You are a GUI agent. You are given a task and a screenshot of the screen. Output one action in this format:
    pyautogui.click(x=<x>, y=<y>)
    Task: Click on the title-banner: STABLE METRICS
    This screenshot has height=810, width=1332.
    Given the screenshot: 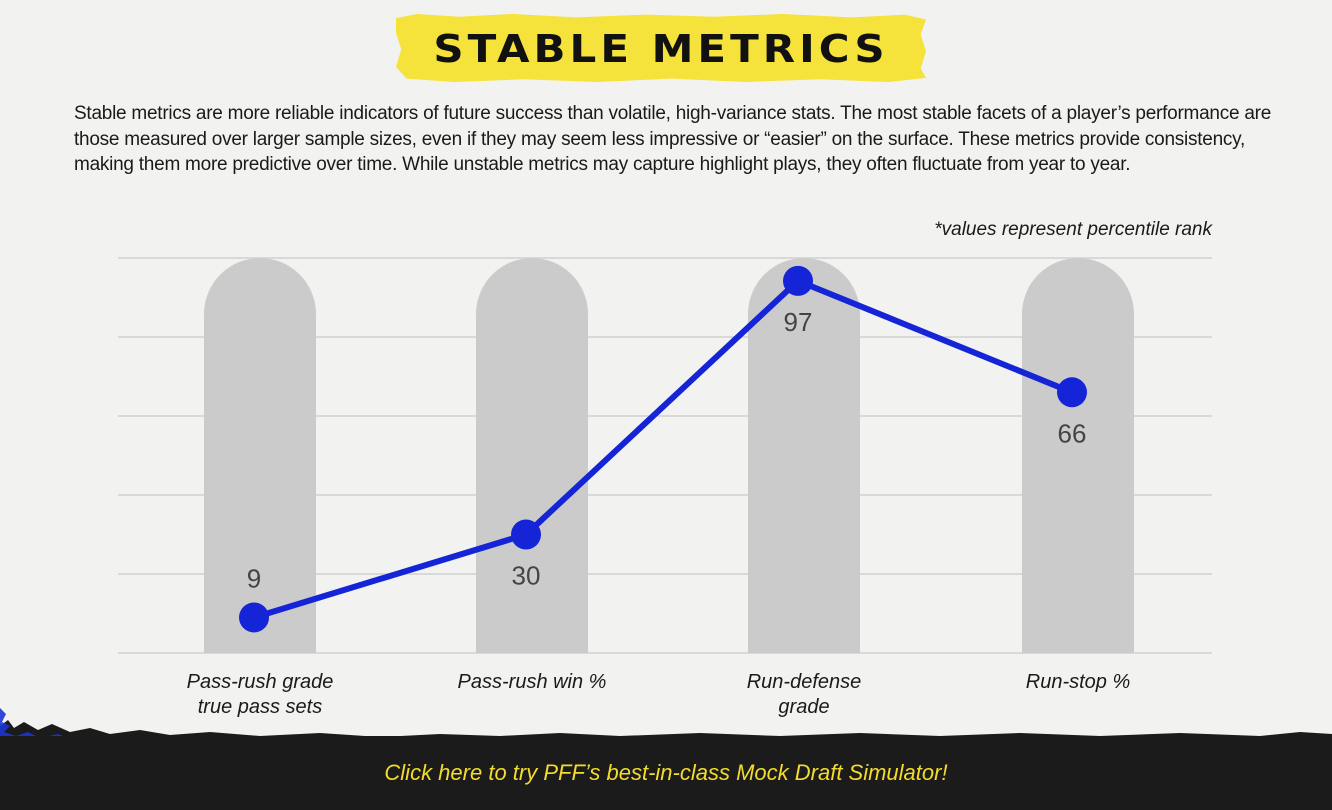 What is the action you would take?
    pyautogui.click(x=661, y=48)
    